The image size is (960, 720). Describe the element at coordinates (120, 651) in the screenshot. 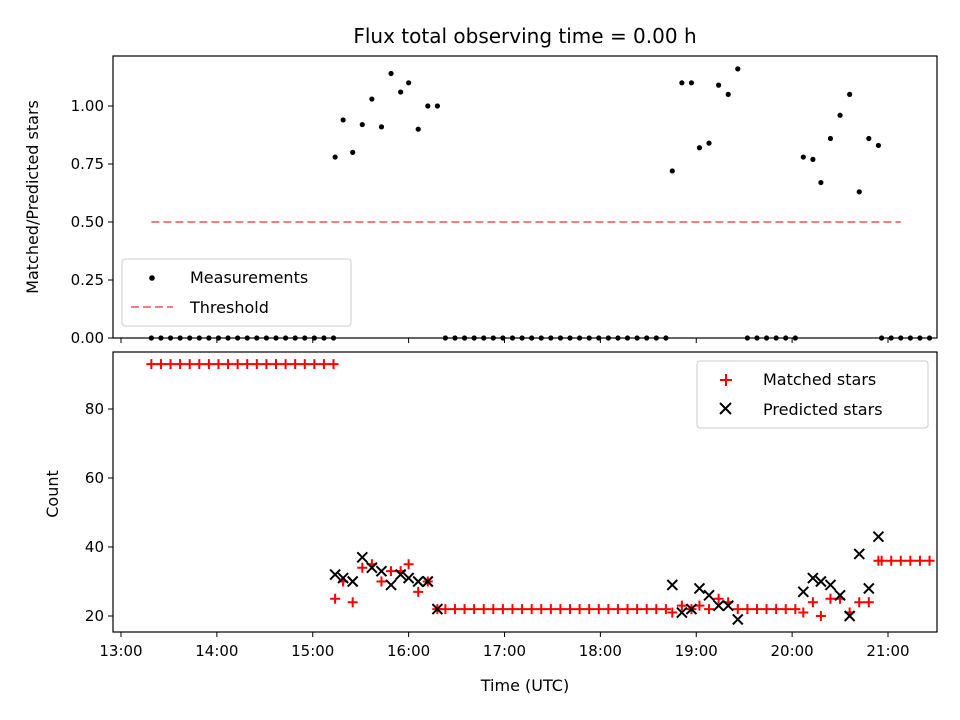

I see `x-tick-label: 13:00` at that location.